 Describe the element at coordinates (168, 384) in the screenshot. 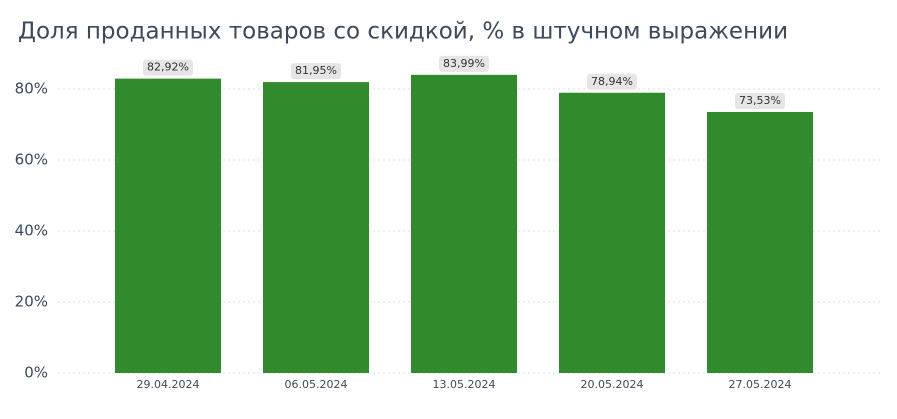

I see `x-tick-label: 29.04.2024` at that location.